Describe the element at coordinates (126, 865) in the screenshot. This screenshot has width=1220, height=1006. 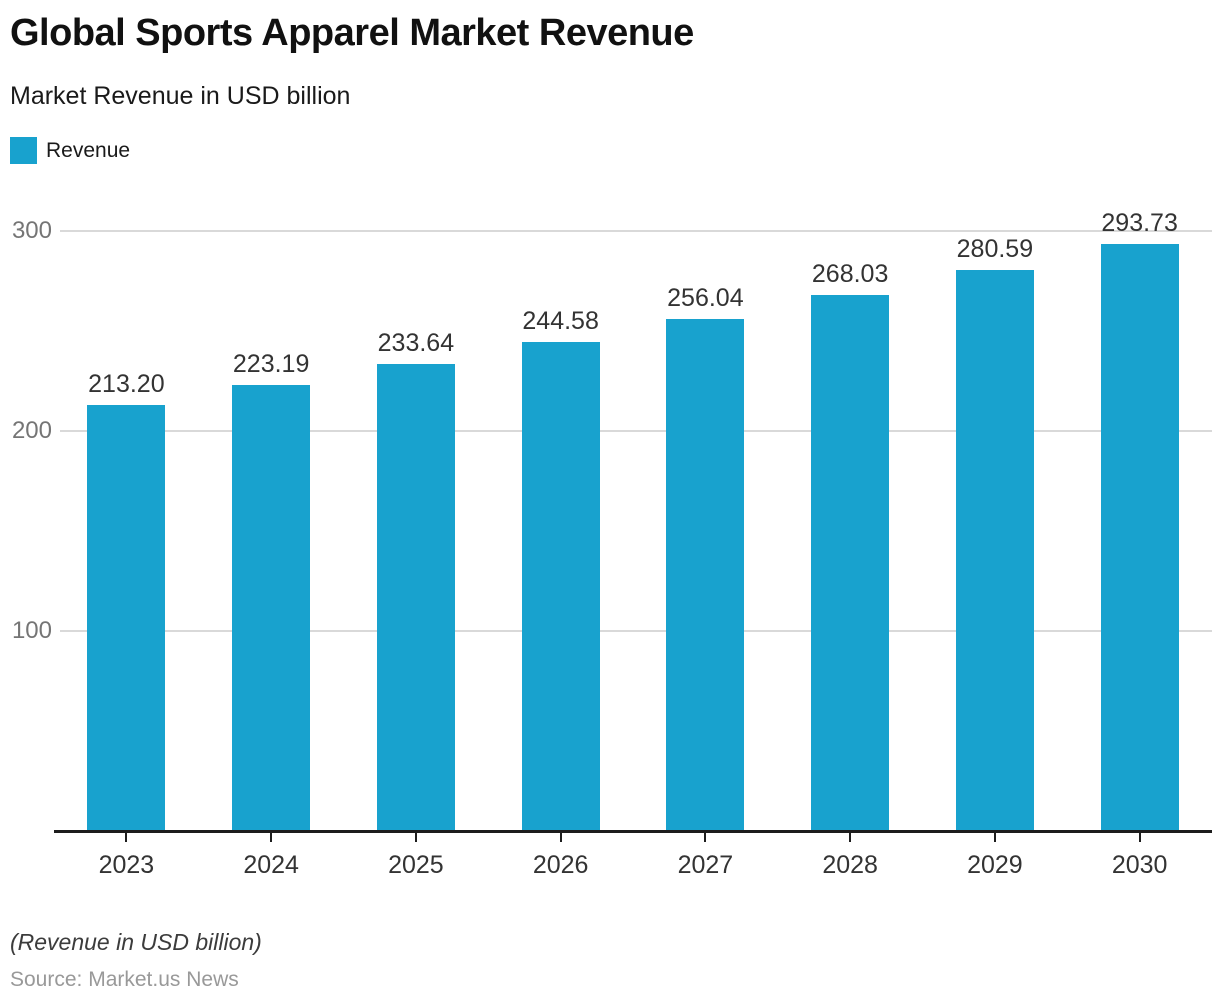
I see `x-axis-label: 2023` at that location.